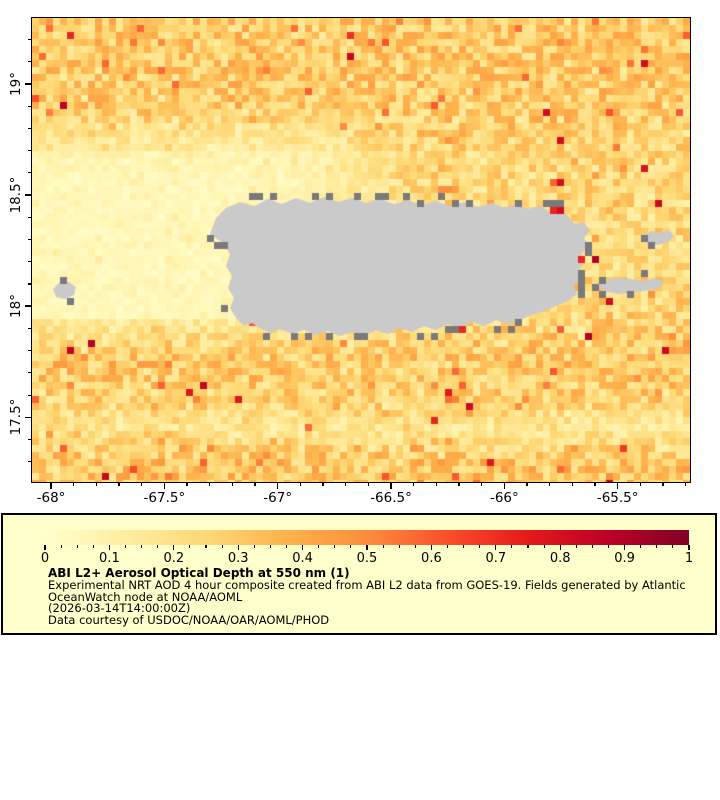 This screenshot has width=720, height=800. I want to click on colorbar-tick-label: 0.8, so click(560, 558).